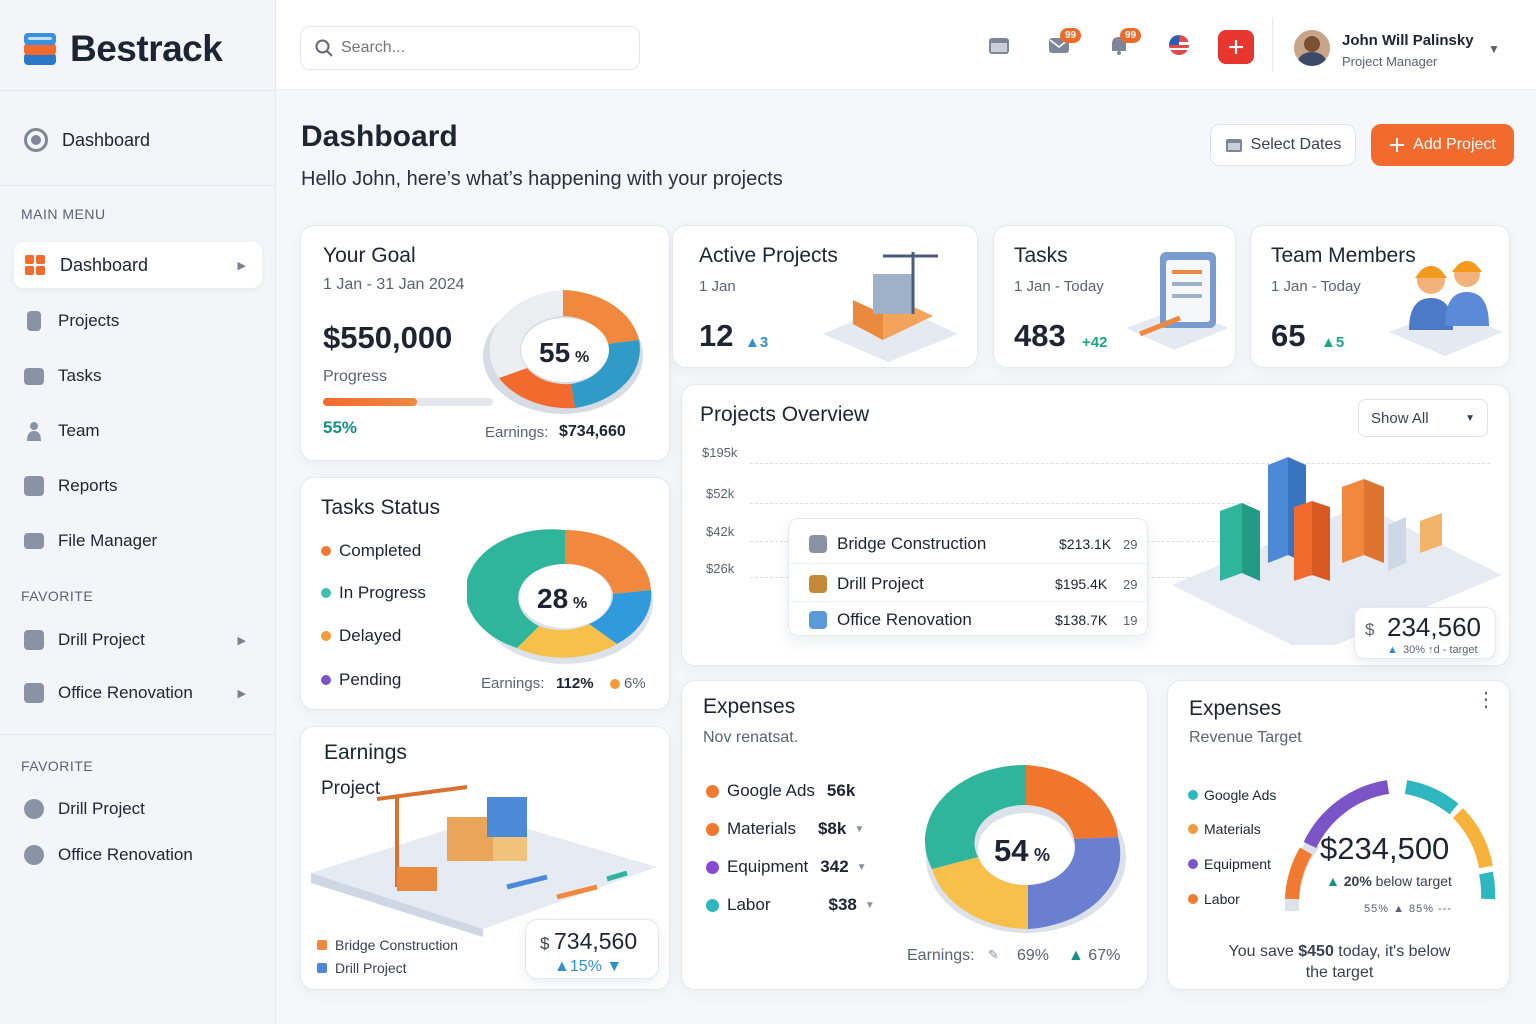 This screenshot has width=1536, height=1024. I want to click on show-all-label: Show All, so click(1400, 418).